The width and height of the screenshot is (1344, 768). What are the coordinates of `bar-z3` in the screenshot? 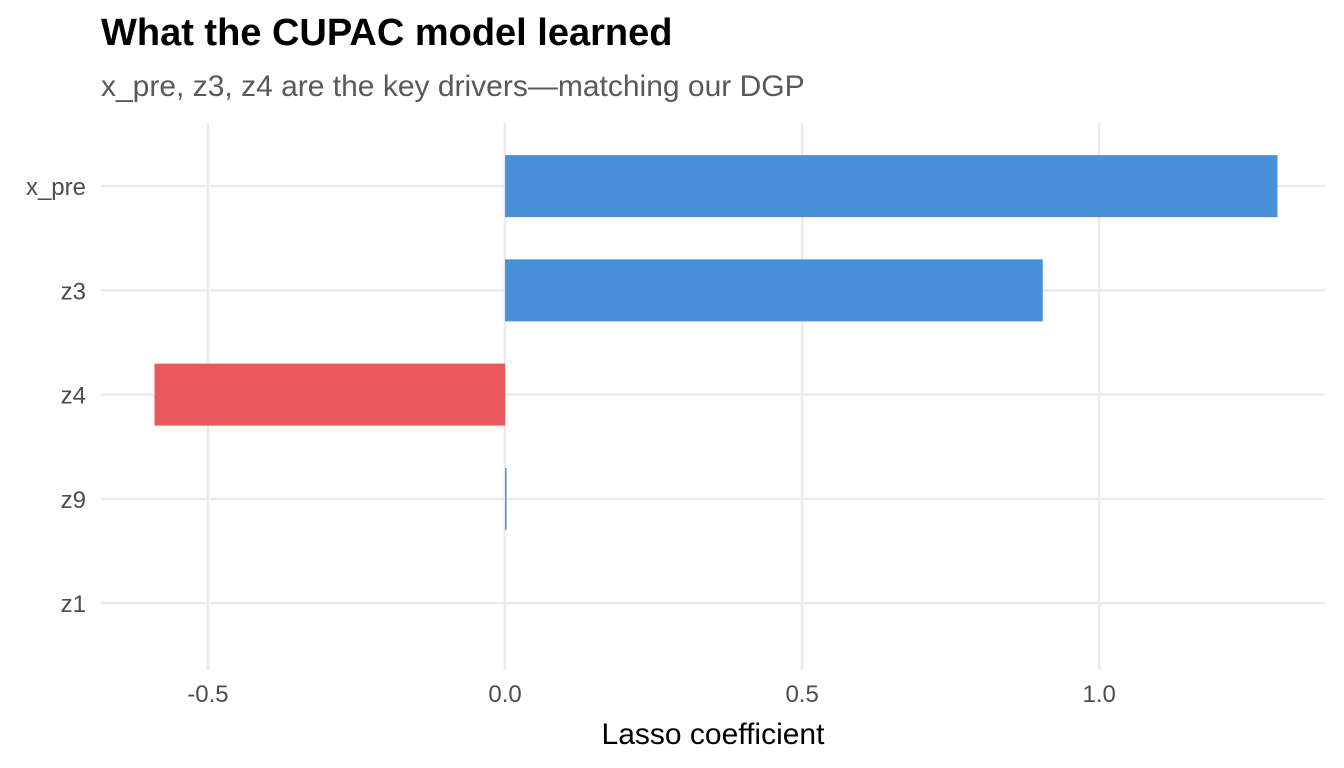 It's located at (774, 290).